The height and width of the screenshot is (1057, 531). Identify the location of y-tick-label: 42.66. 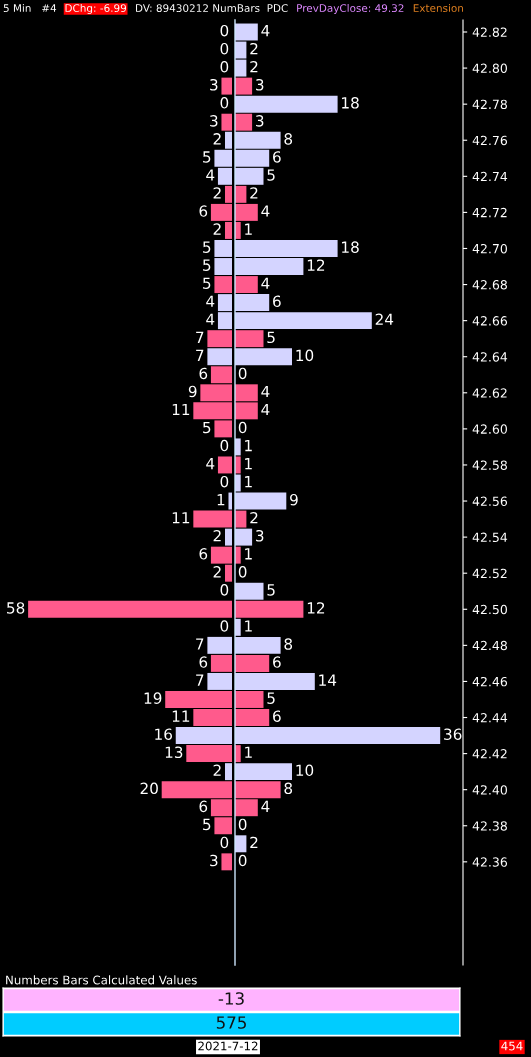
(490, 321).